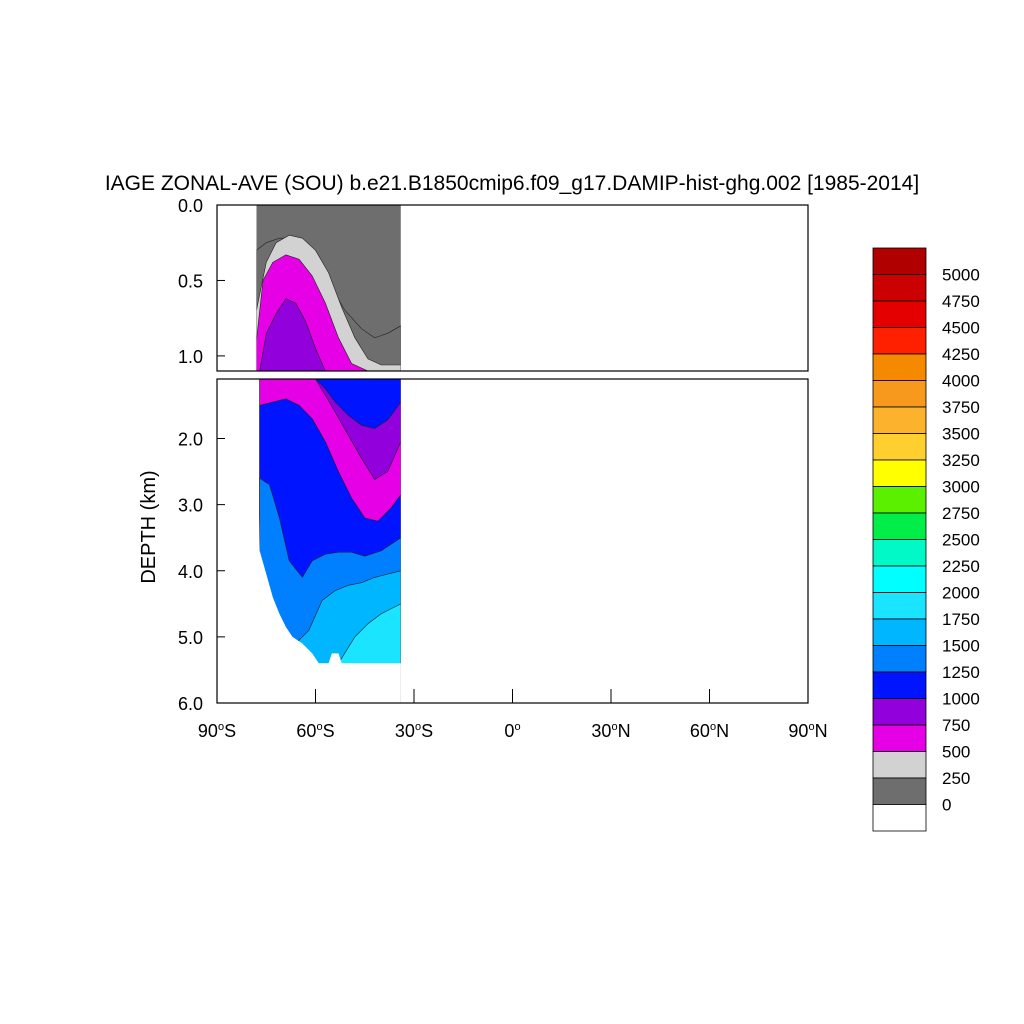  What do you see at coordinates (201, 455) in the screenshot?
I see `y-axis: 0.0 0.5 1.0 2.0 3.0 4.0 5.0 6.0` at bounding box center [201, 455].